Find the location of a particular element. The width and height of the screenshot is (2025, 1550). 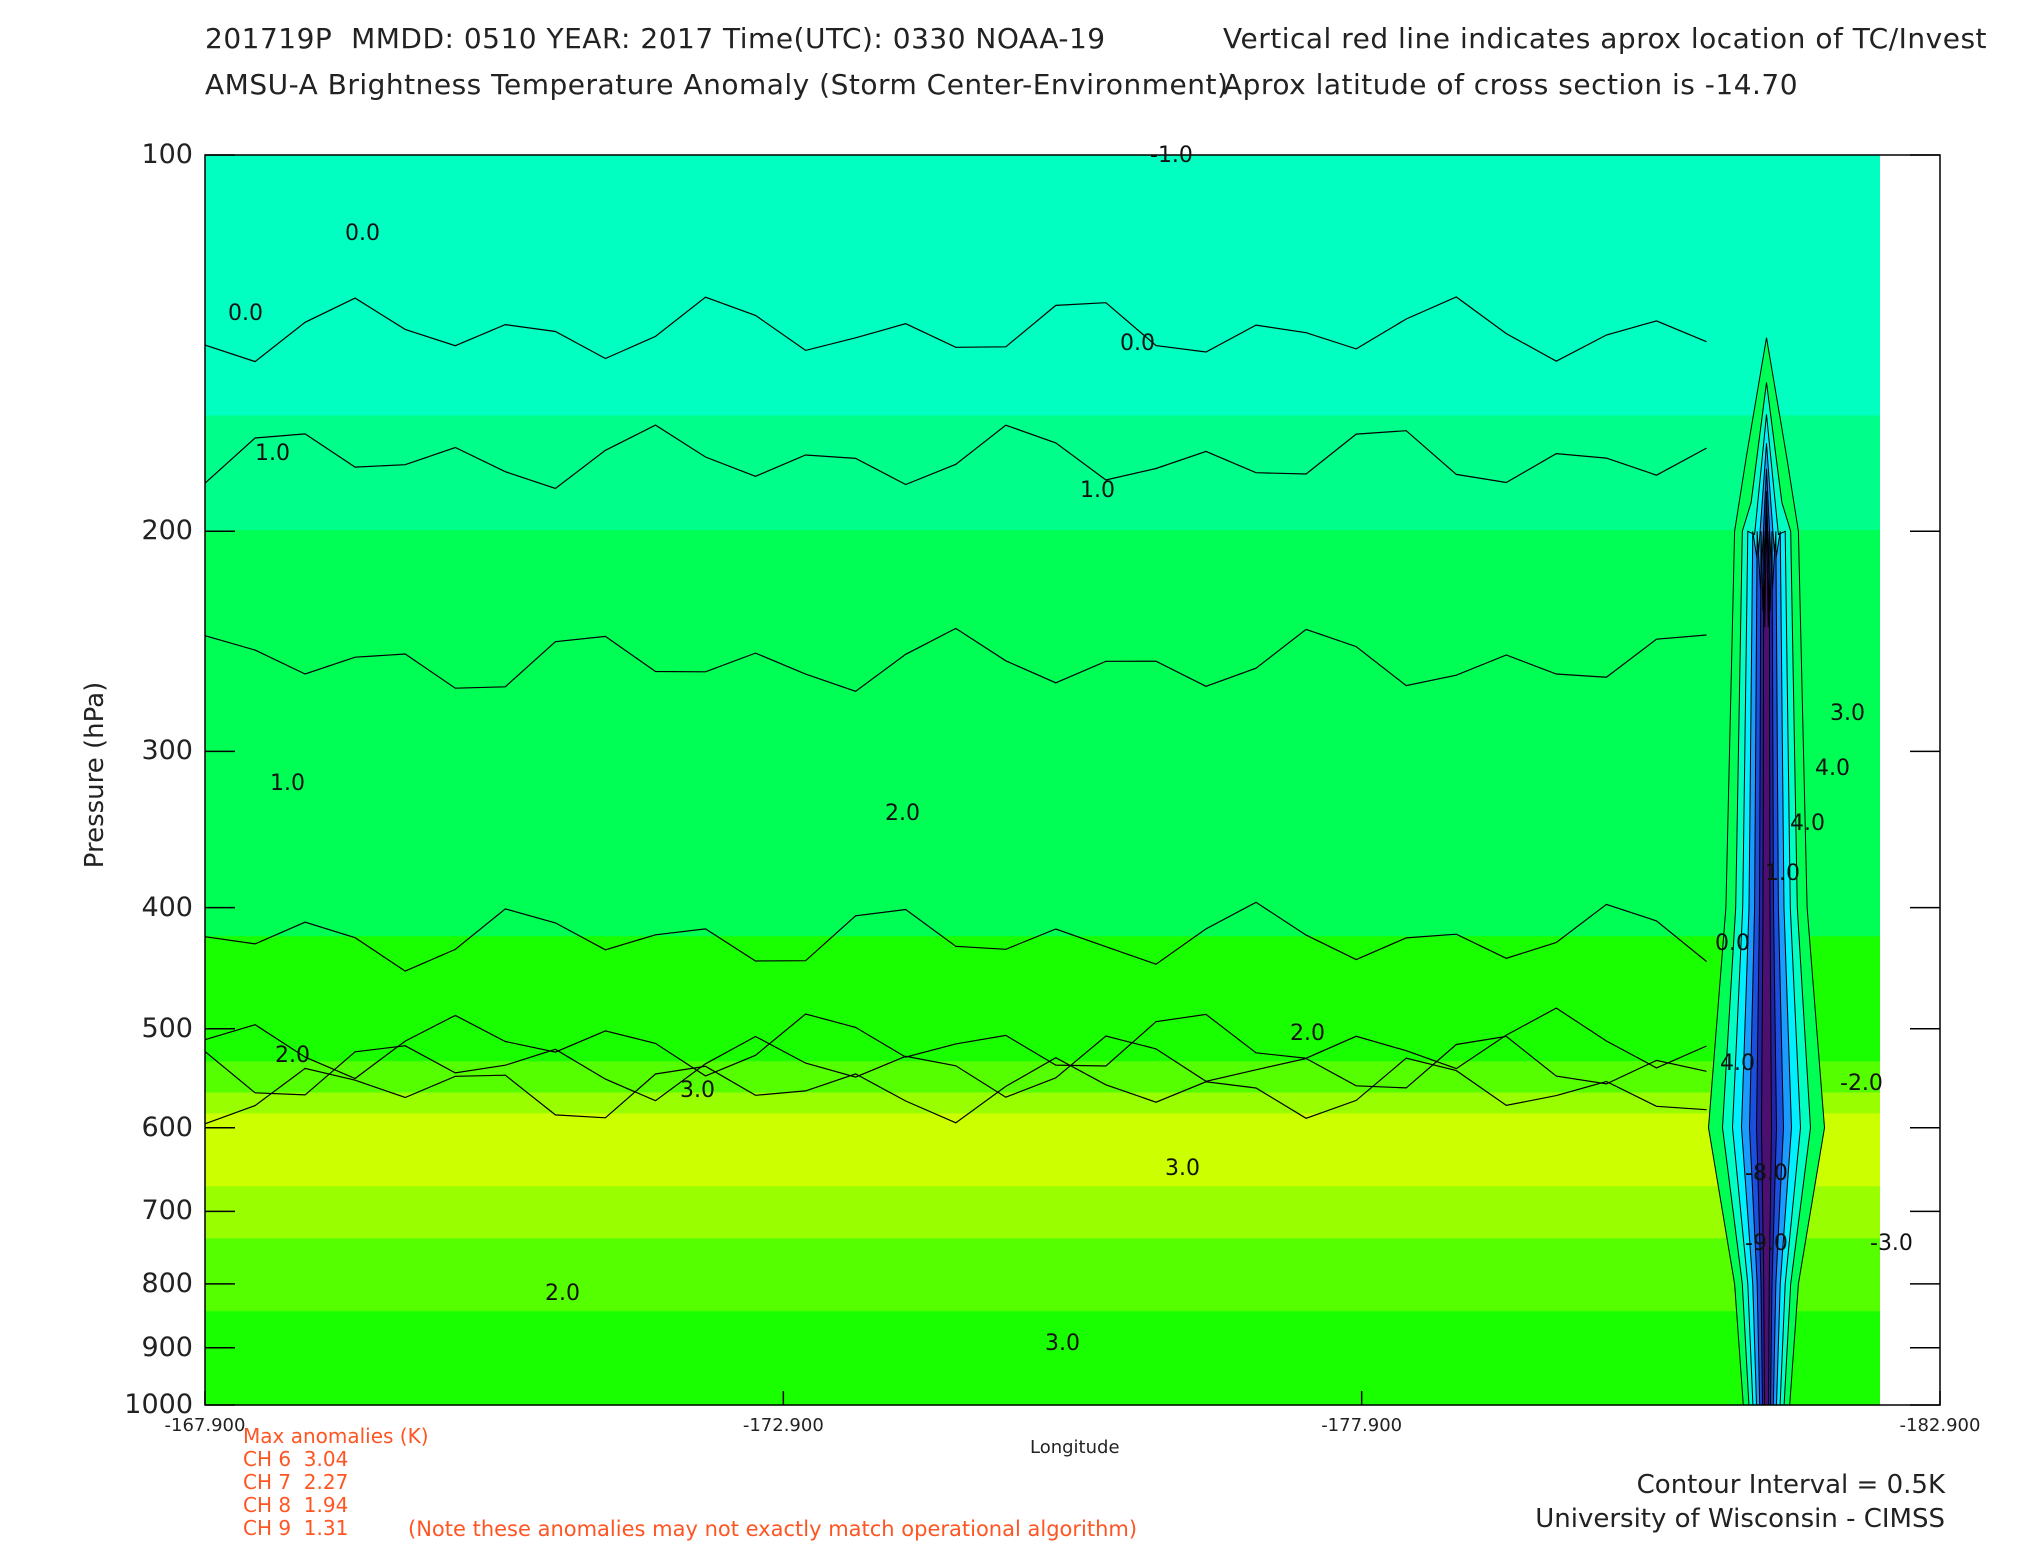

x-tick-label: -177.900 is located at coordinates (1362, 1425).